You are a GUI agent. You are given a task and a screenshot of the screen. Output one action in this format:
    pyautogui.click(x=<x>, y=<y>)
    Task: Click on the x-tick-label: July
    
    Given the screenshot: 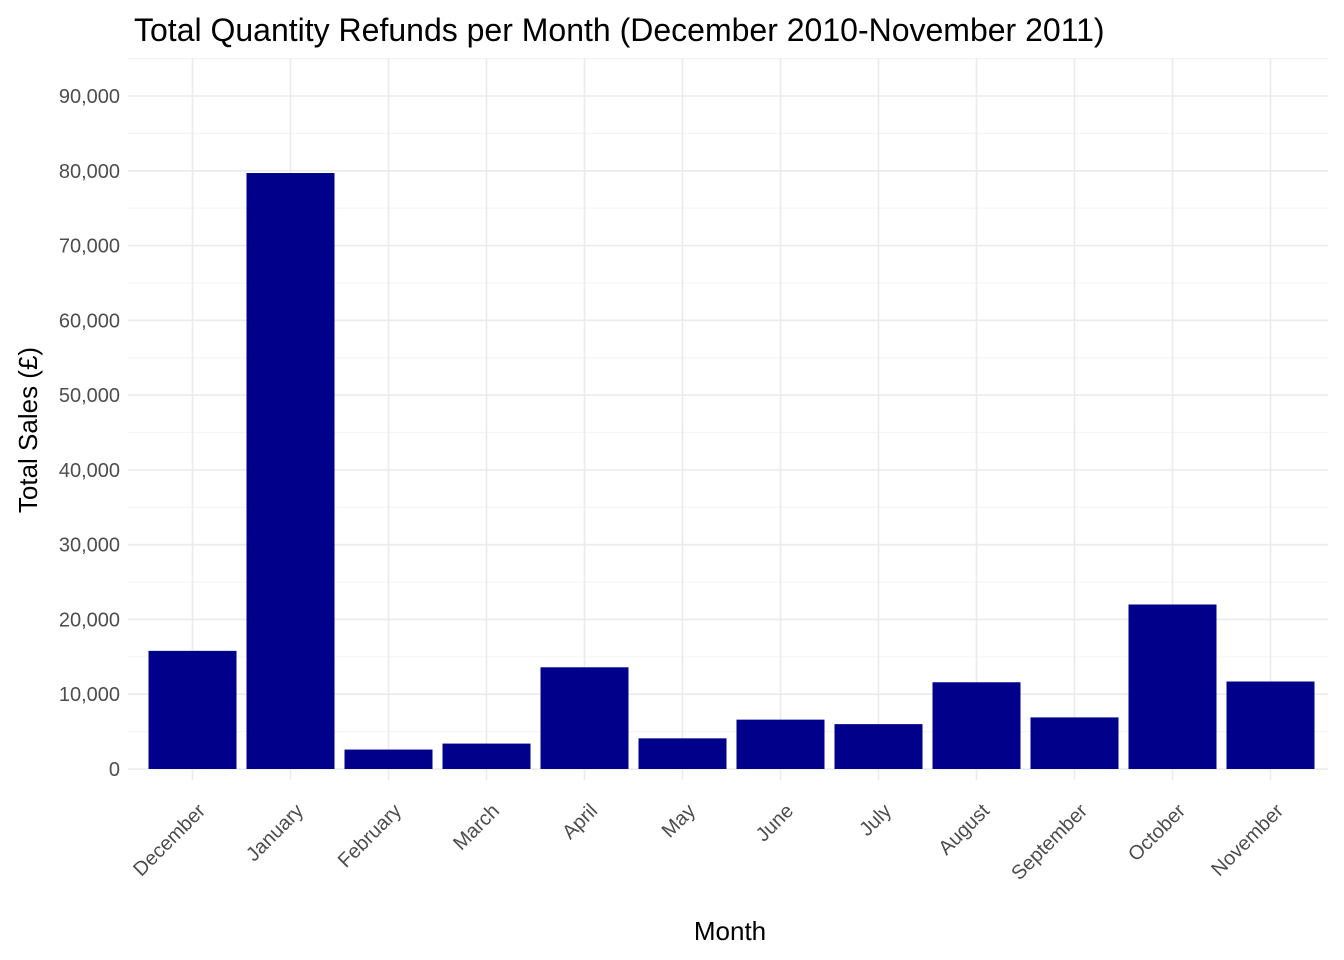 What is the action you would take?
    pyautogui.click(x=875, y=820)
    